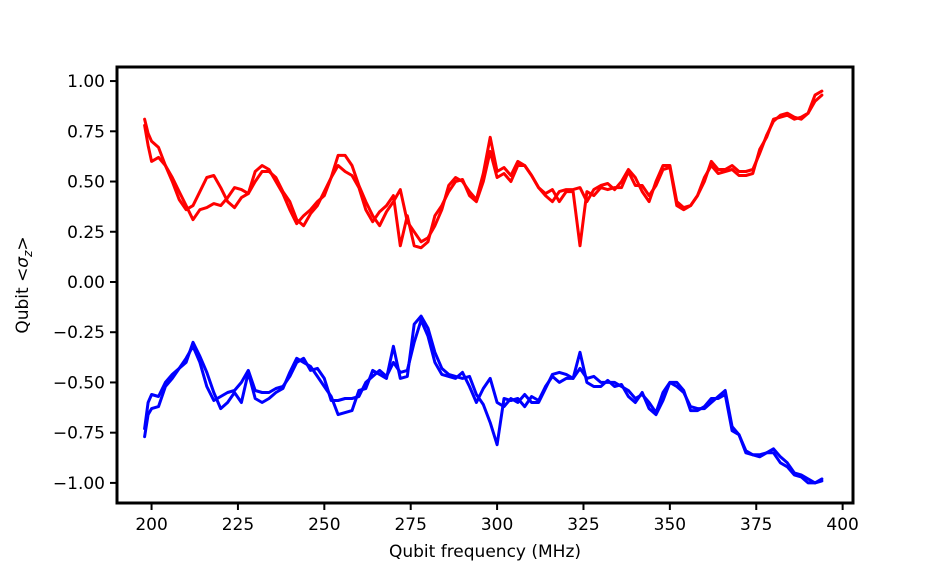  What do you see at coordinates (86, 132) in the screenshot?
I see `y-tick-label: 0.75` at bounding box center [86, 132].